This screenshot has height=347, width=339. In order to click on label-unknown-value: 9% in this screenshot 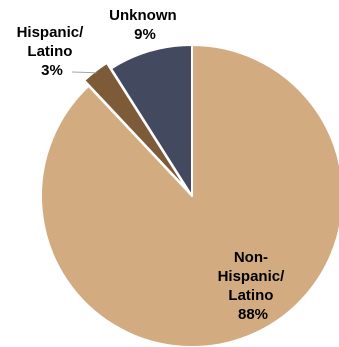, I will do `click(145, 34)`.